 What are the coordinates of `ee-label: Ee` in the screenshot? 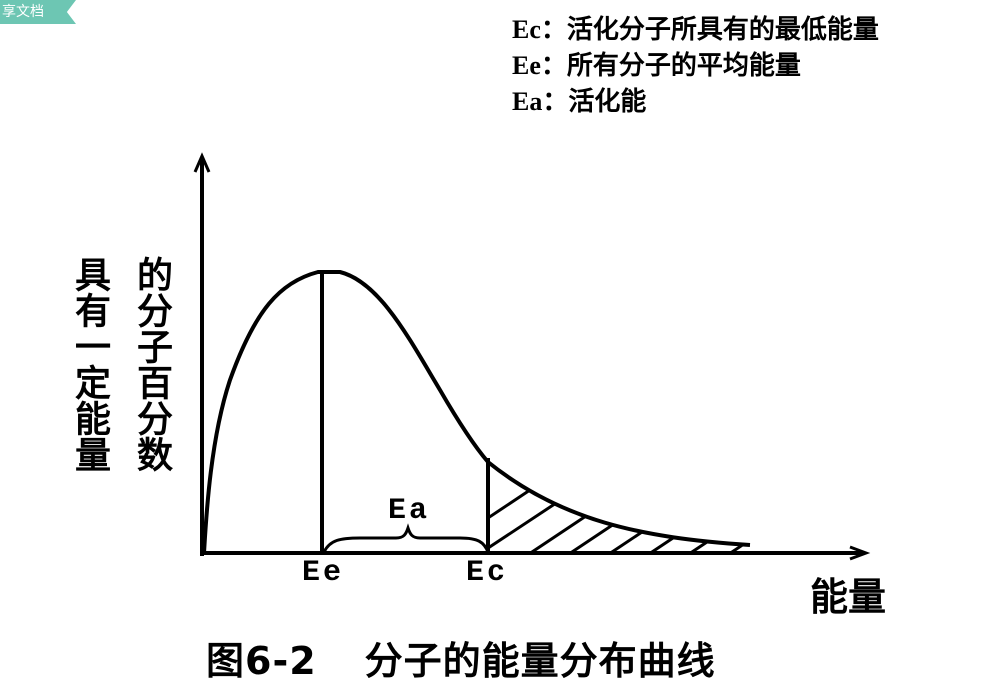 It's located at (323, 573).